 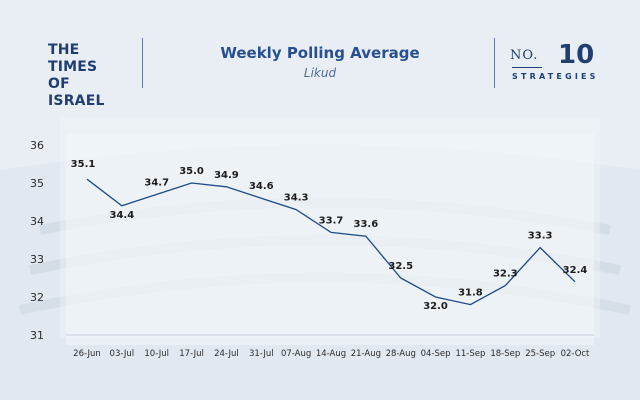 I want to click on data-label: 32.3, so click(x=505, y=274).